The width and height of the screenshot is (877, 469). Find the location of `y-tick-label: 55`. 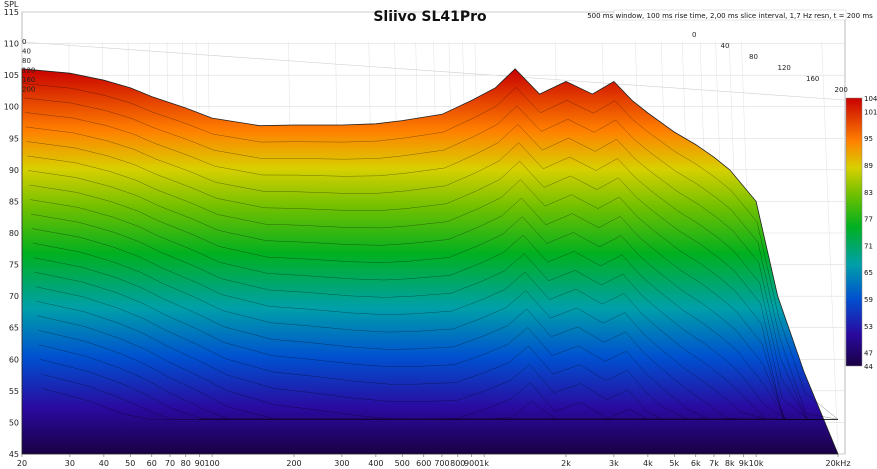

y-tick-label: 55 is located at coordinates (14, 391).